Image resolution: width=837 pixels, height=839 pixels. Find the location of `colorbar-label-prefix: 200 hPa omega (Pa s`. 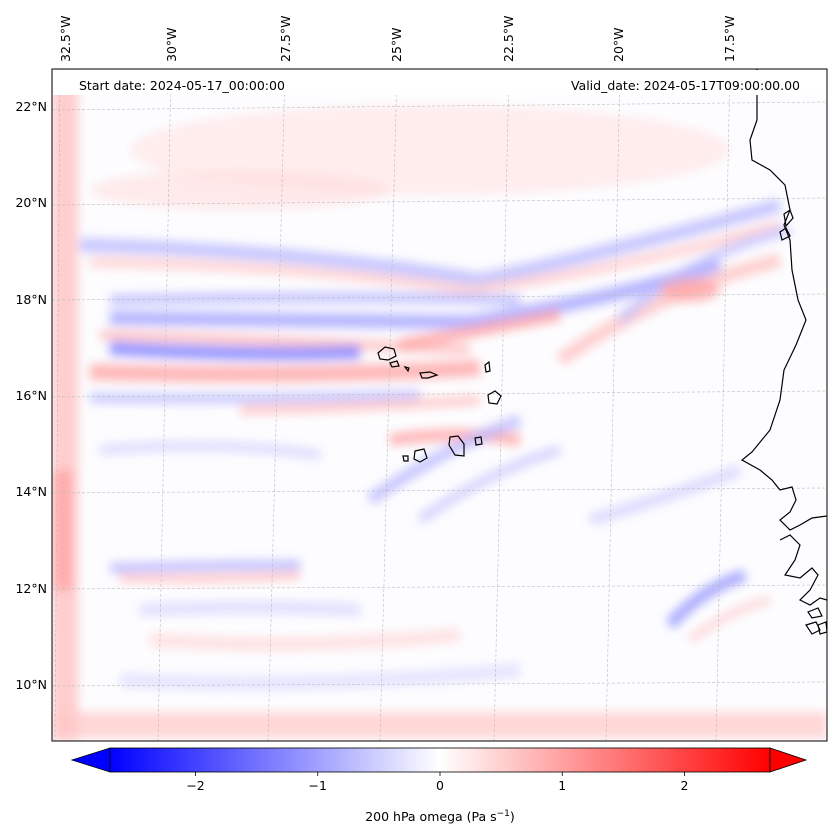

colorbar-label-prefix: 200 hPa omega (Pa s is located at coordinates (430, 816).